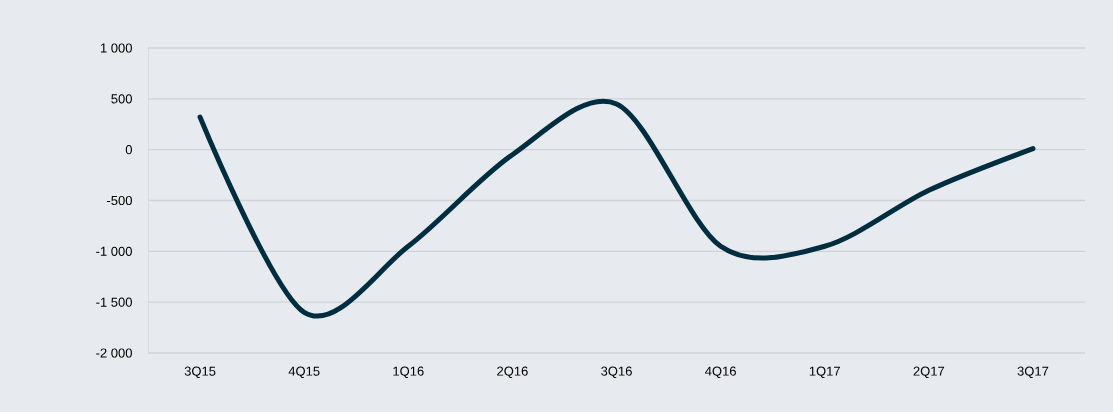  What do you see at coordinates (116, 48) in the screenshot?
I see `y-tick-label: 1 000` at bounding box center [116, 48].